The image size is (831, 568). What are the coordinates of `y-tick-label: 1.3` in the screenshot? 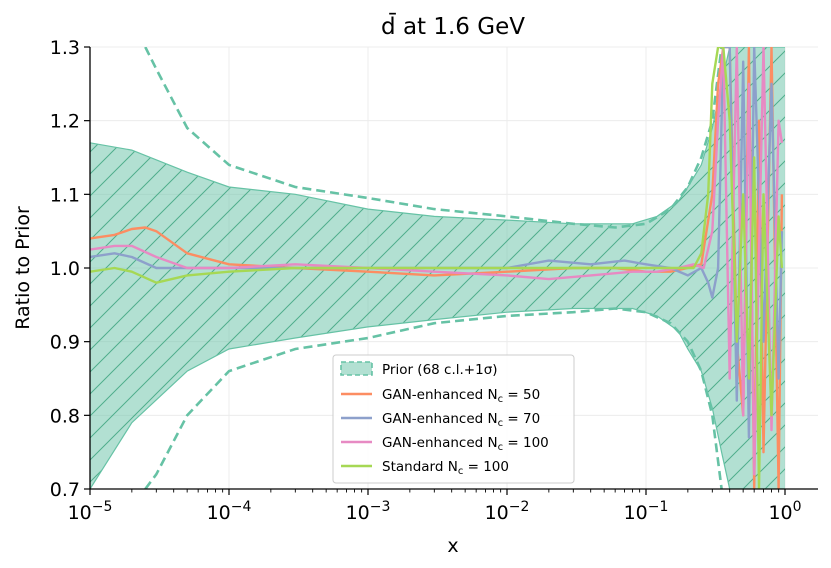 It's located at (65, 48).